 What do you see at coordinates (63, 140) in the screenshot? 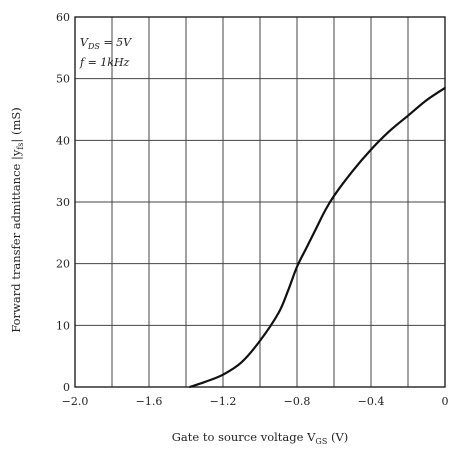
I see `y-tick-label: 40` at bounding box center [63, 140].